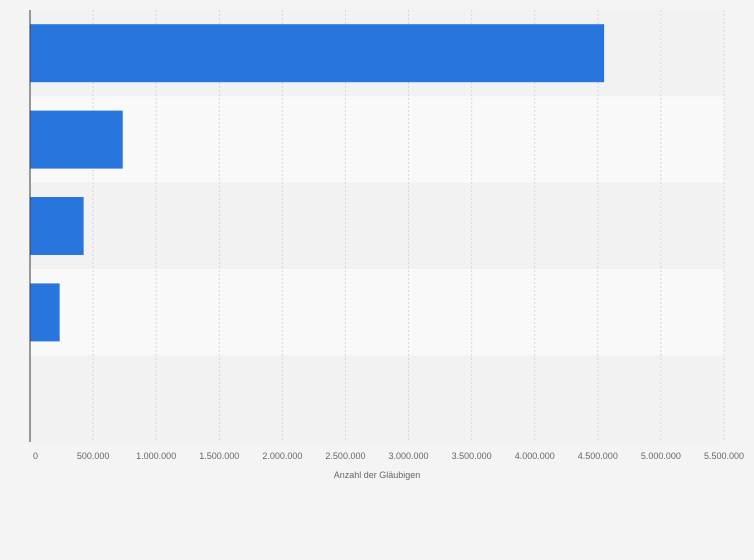 This screenshot has height=560, width=754. What do you see at coordinates (345, 456) in the screenshot?
I see `x-tick-label-5: 2.500.000` at bounding box center [345, 456].